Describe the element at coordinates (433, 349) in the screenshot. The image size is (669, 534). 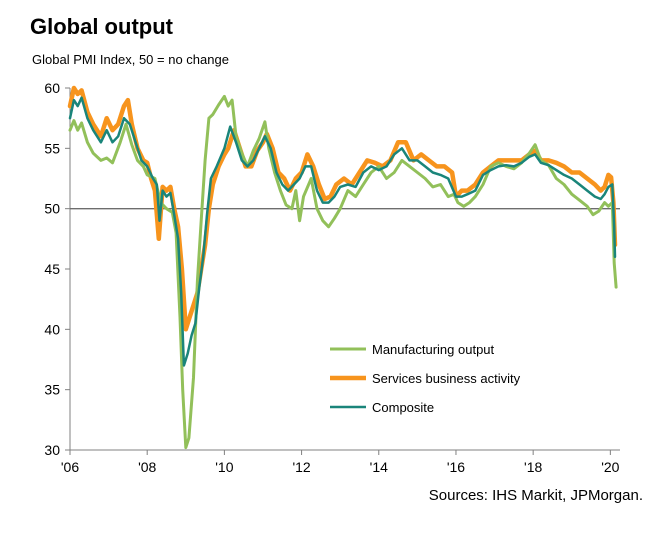
I see `legend-label-manufacturing: Manufacturing output` at that location.